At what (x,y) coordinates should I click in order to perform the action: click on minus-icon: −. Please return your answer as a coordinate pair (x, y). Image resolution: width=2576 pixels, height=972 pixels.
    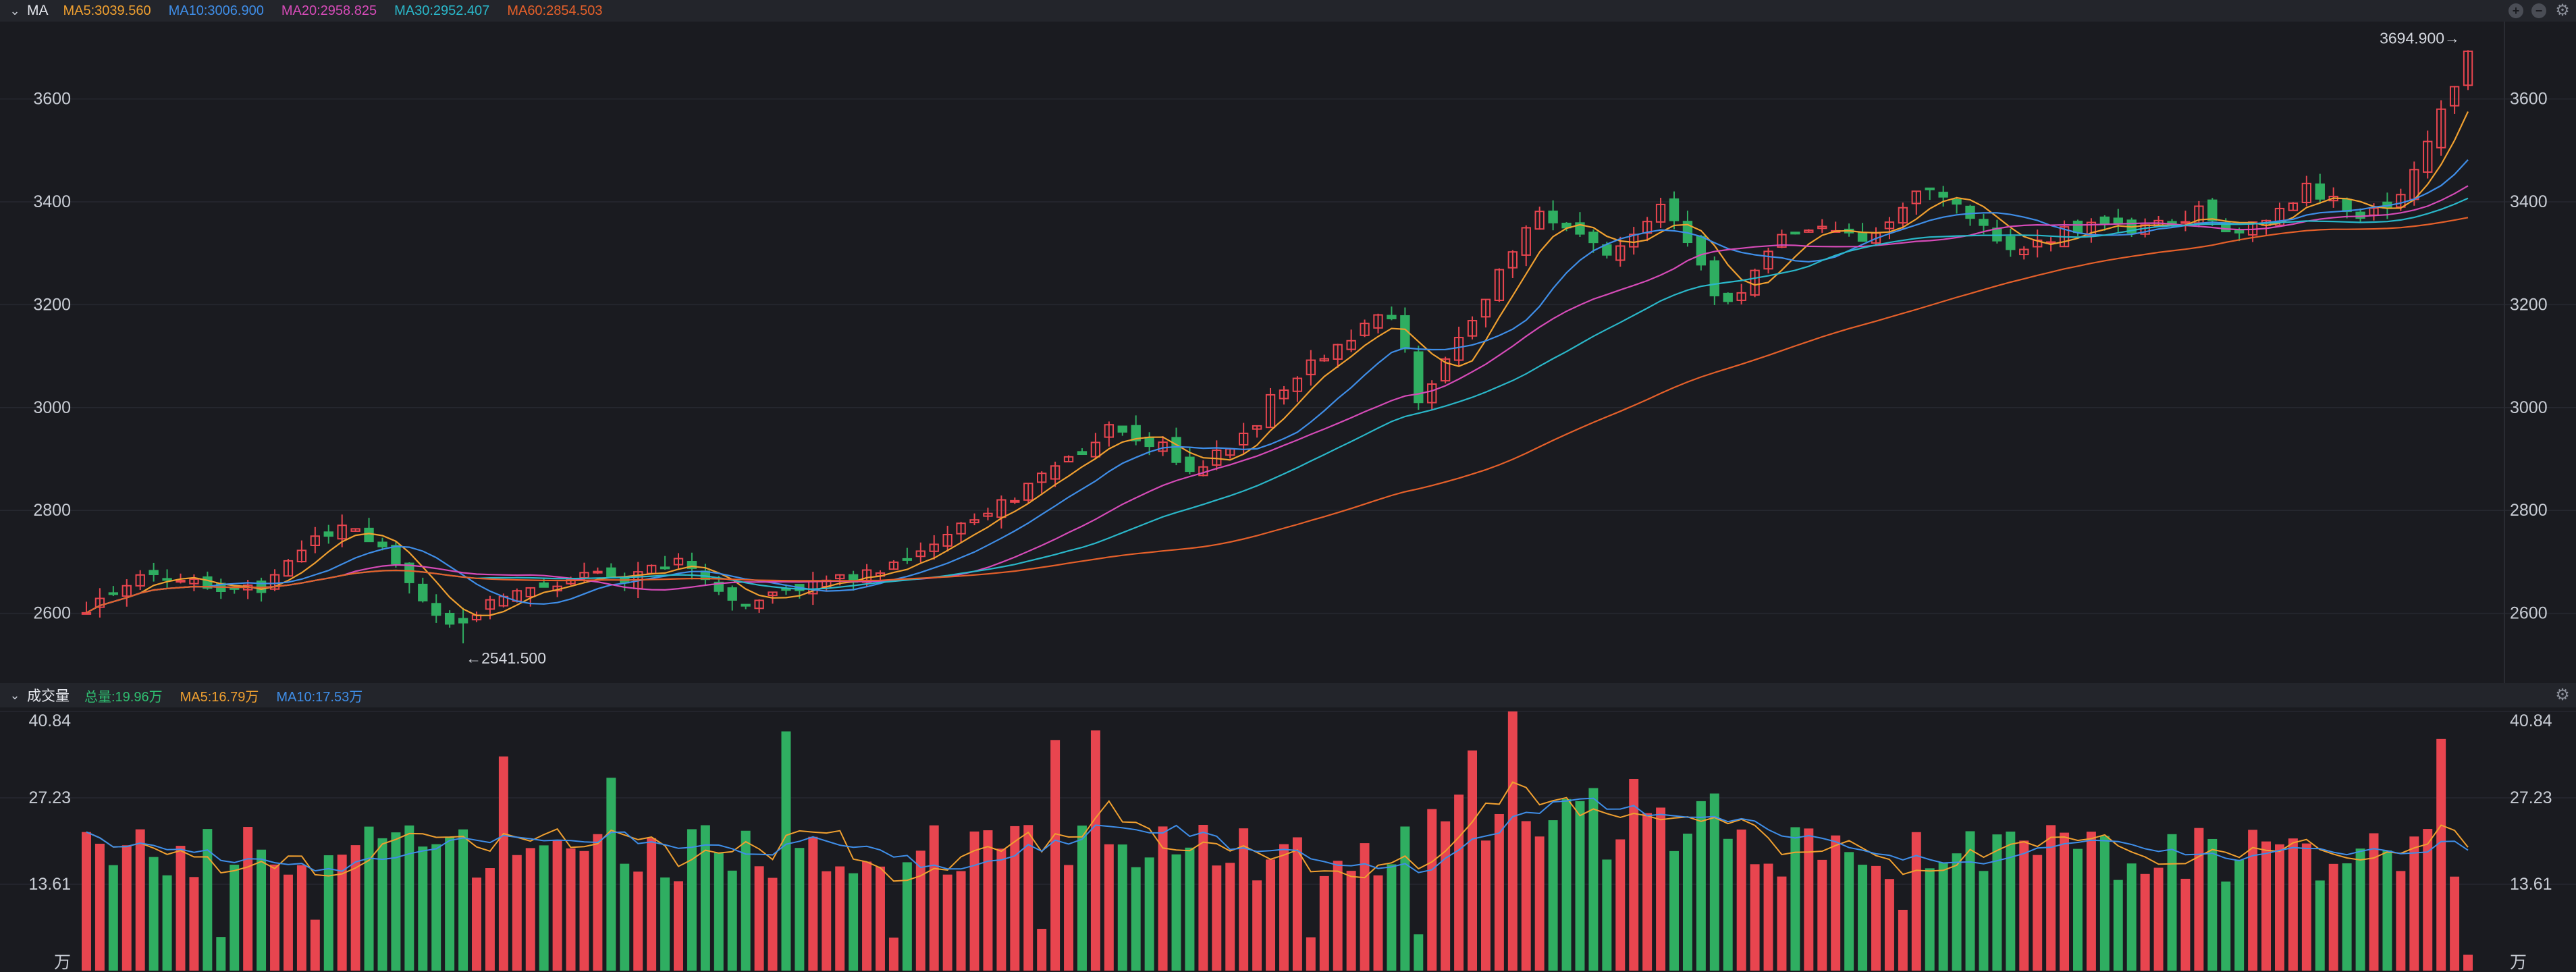
    Looking at the image, I should click on (2538, 10).